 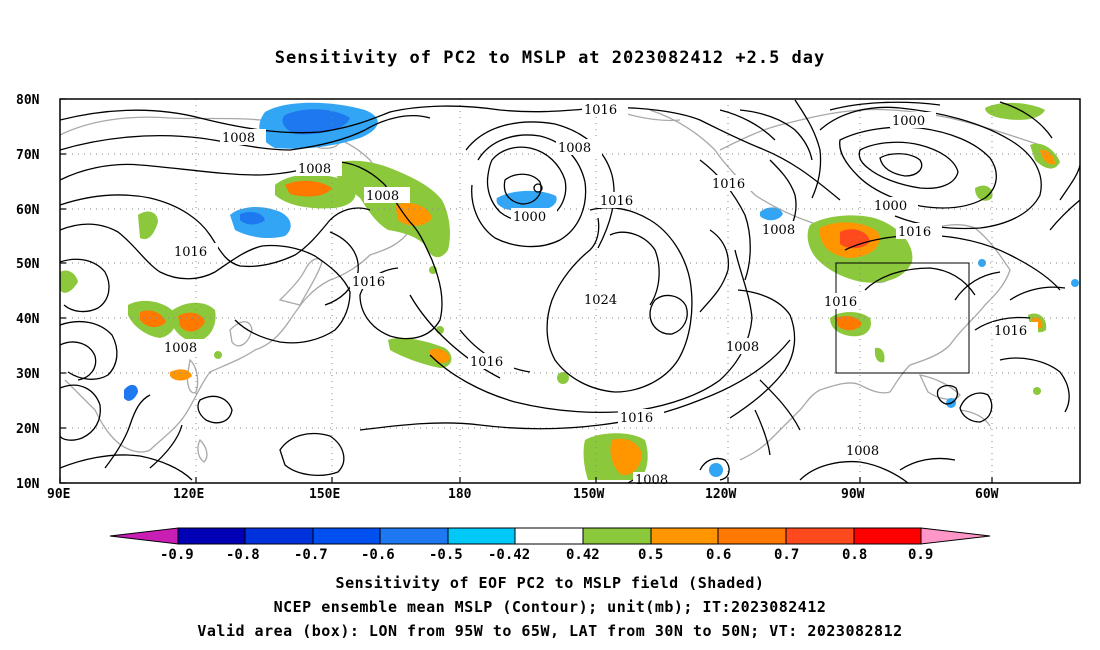 I want to click on lon-label: 60W, so click(x=987, y=494).